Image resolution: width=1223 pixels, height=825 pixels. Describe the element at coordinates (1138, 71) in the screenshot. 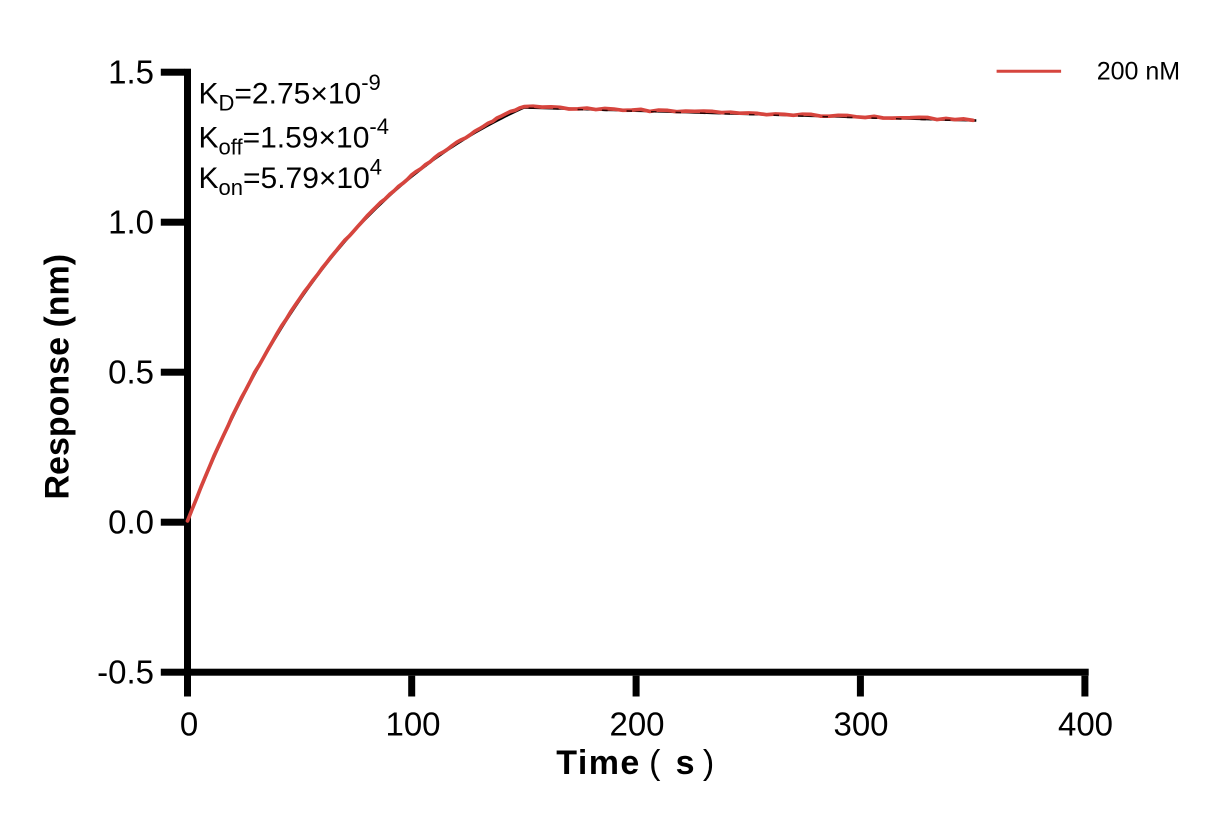

I see `svg-text: 200 nM` at that location.